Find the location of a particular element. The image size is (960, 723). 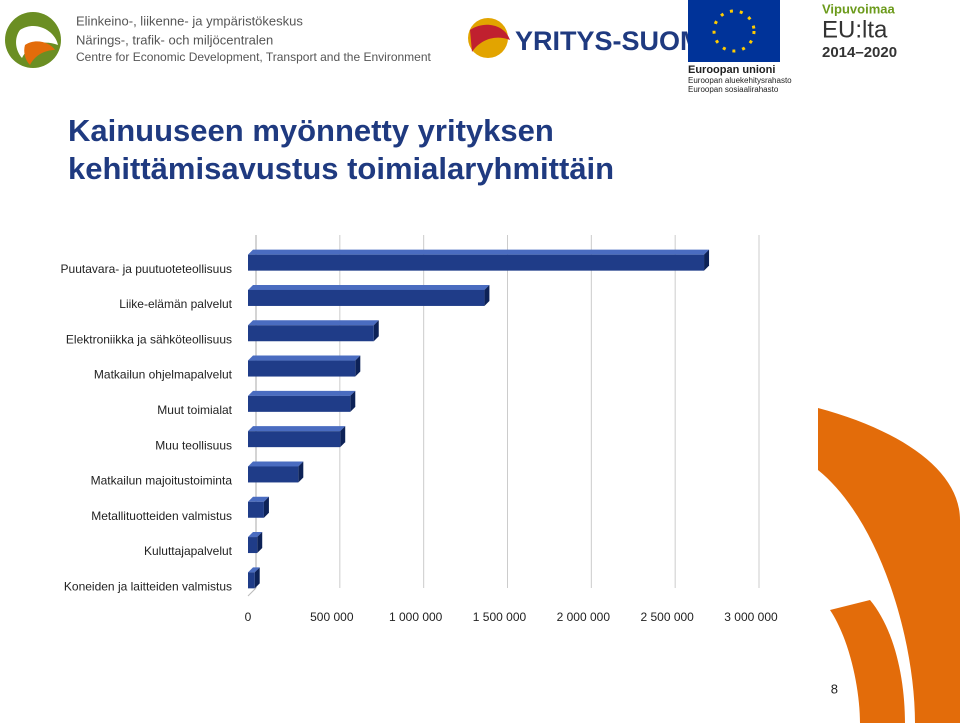

logo-text: EU:lta is located at coordinates (855, 29).